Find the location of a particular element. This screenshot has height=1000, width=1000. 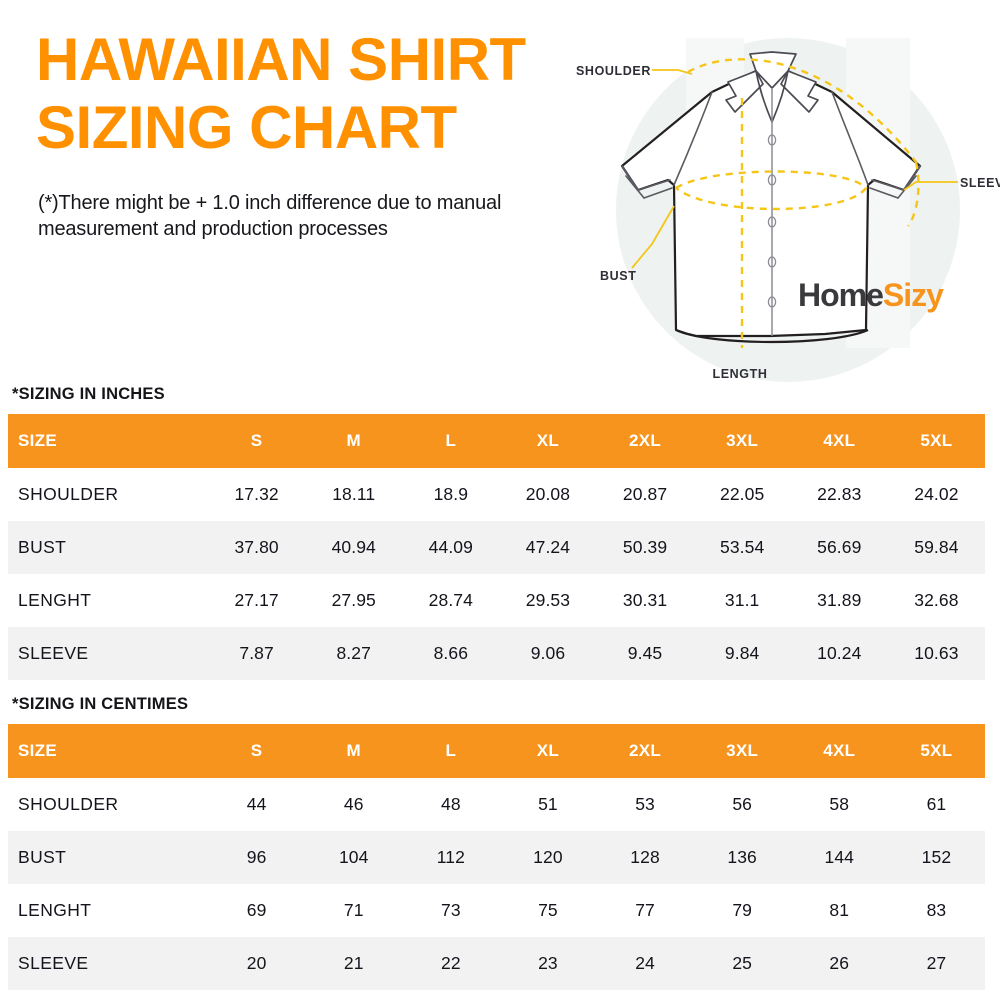

cell: 29.53 is located at coordinates (548, 600).